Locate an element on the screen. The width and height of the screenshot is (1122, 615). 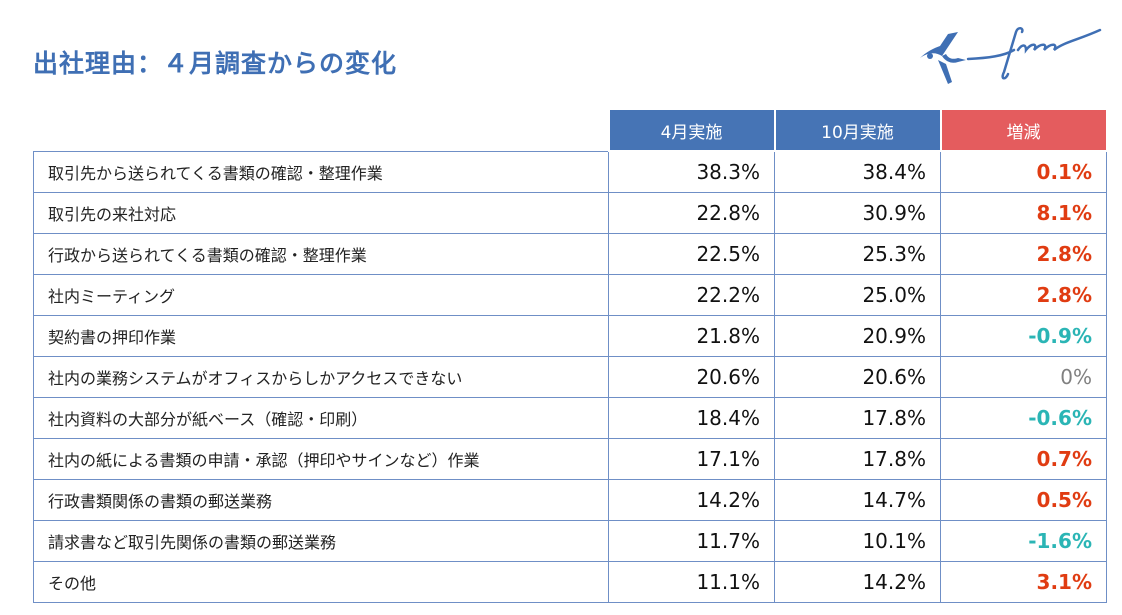
table-row: 行政書類関係の書類の郵送業務 14.2% 14.7% 0.5% is located at coordinates (570, 500).